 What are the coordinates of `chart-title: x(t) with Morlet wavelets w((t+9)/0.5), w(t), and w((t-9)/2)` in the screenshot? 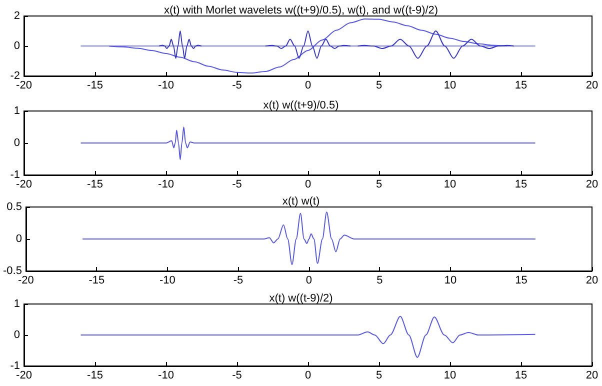 It's located at (301, 10).